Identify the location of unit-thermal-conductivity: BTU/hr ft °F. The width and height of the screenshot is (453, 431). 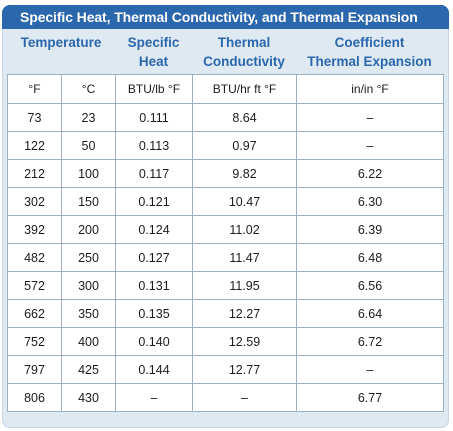
(244, 89).